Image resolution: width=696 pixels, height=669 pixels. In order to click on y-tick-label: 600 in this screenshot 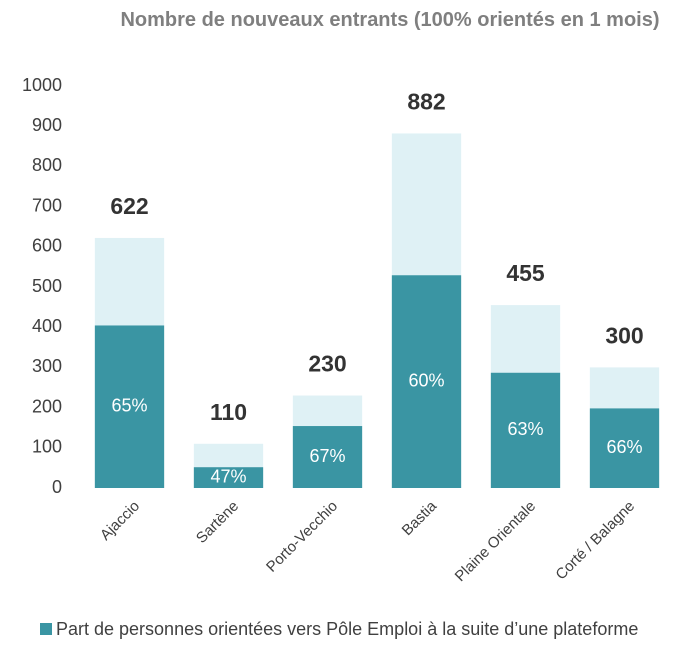, I will do `click(47, 246)`.